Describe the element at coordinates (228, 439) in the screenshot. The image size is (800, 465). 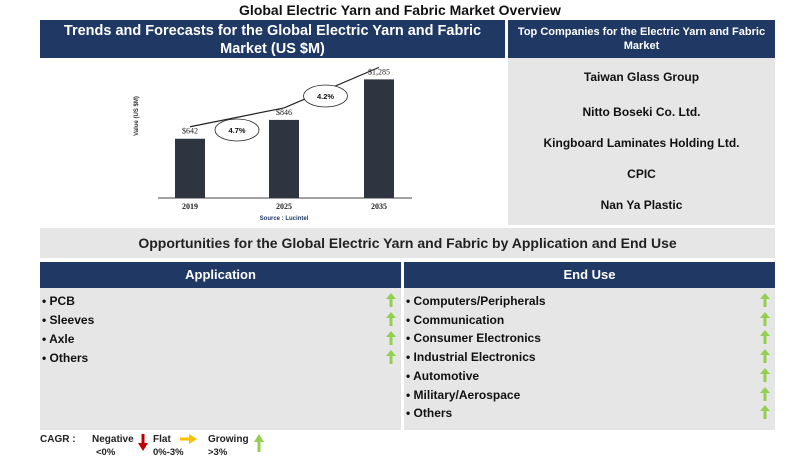
I see `legend-growing-label: Growing` at that location.